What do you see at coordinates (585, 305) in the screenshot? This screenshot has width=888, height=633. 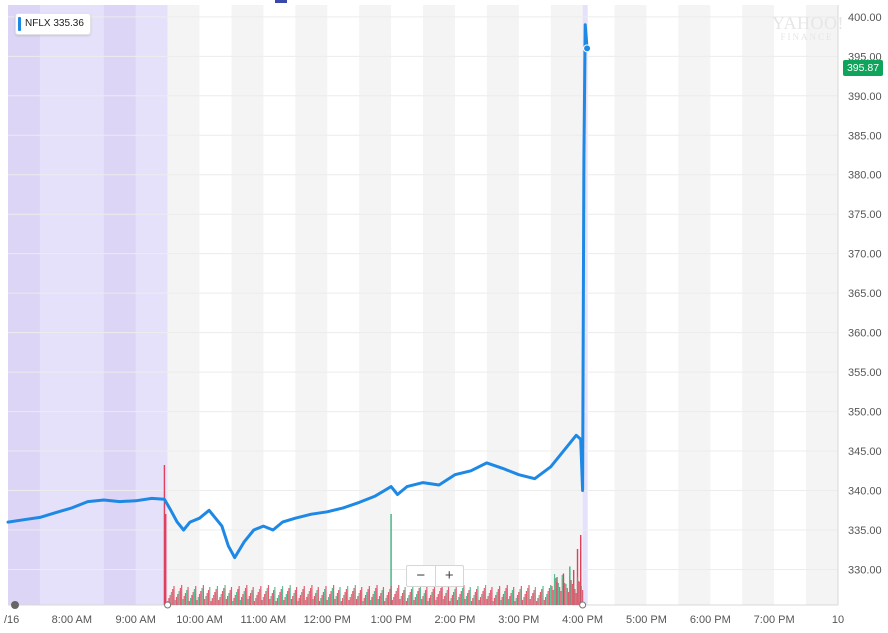 I see `afterhours-marker` at bounding box center [585, 305].